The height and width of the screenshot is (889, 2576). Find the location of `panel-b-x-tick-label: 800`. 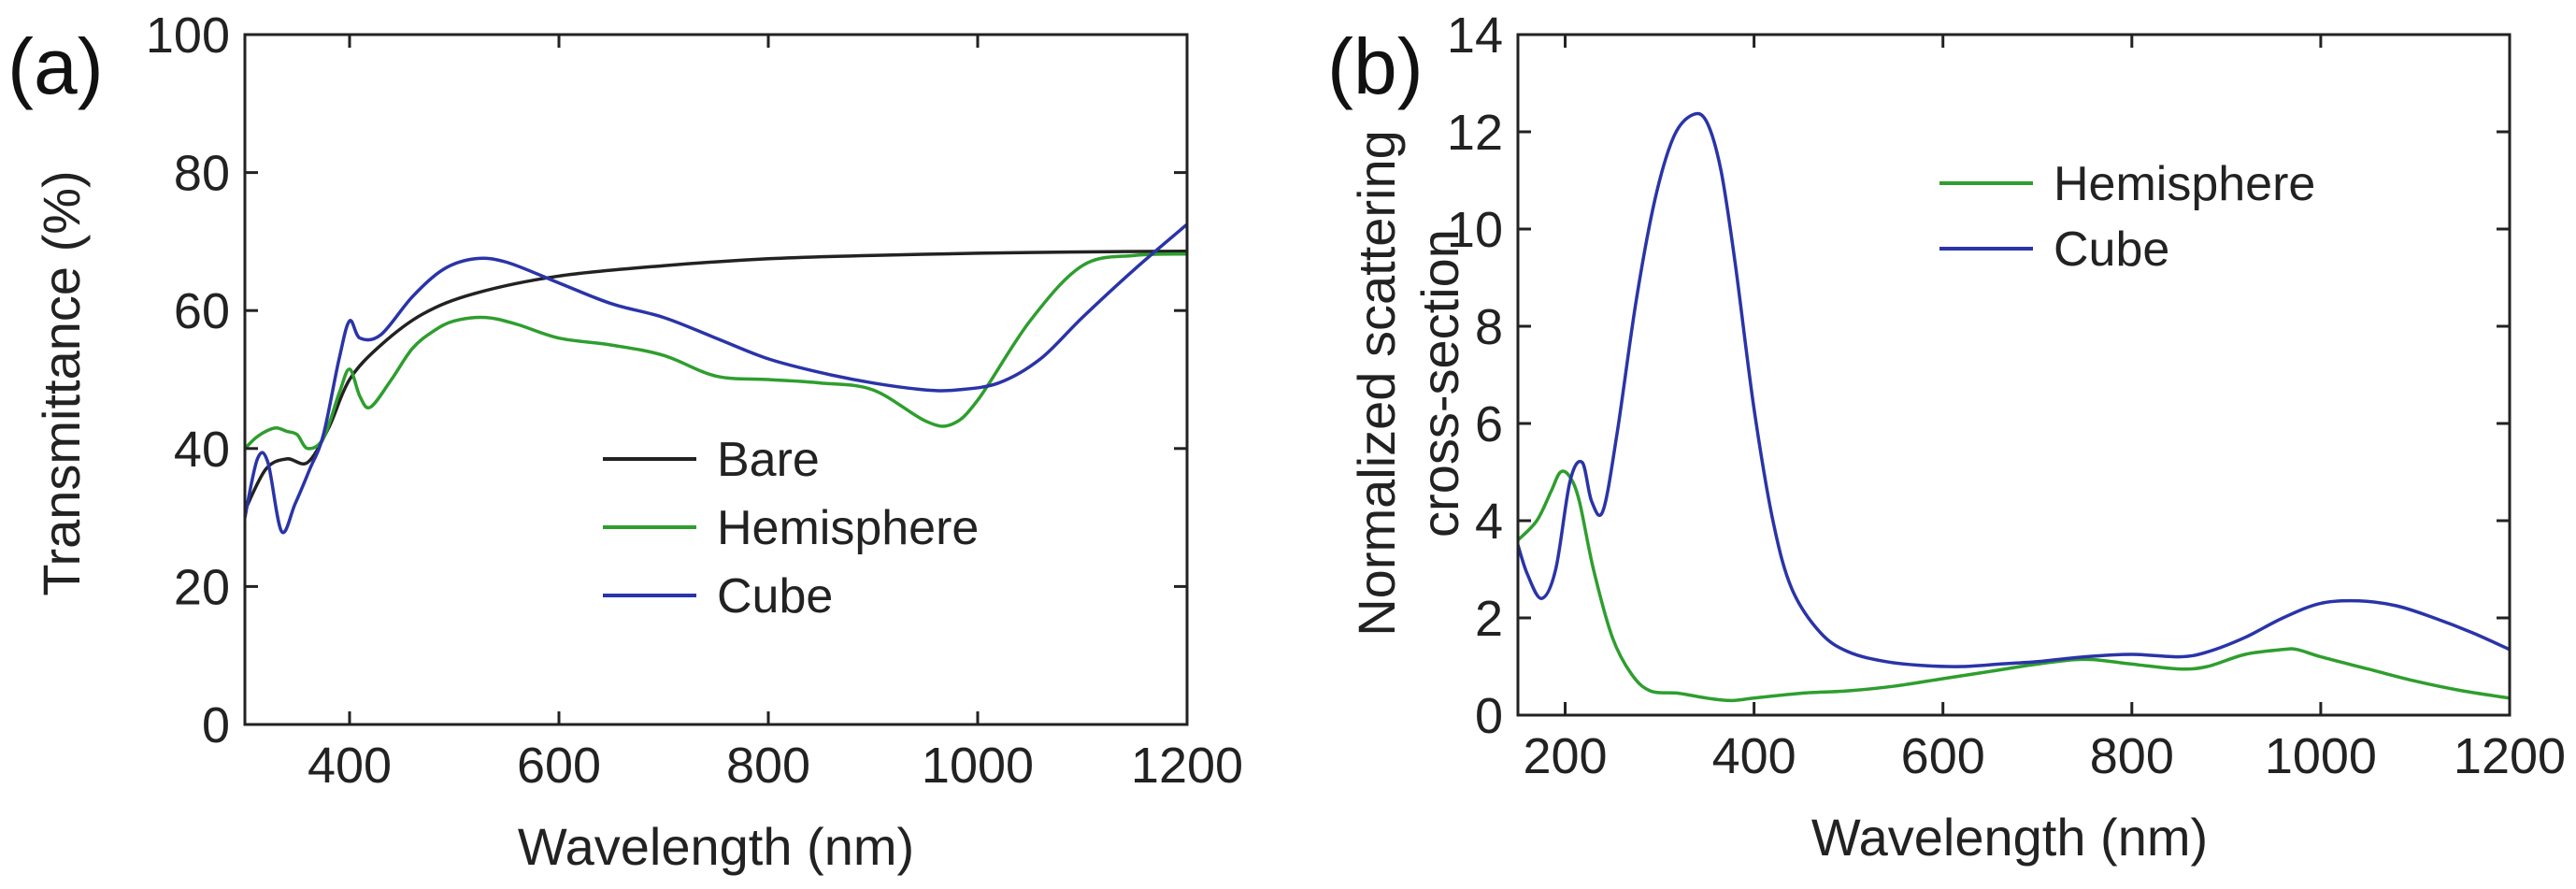

panel-b-x-tick-label: 800 is located at coordinates (2132, 756).